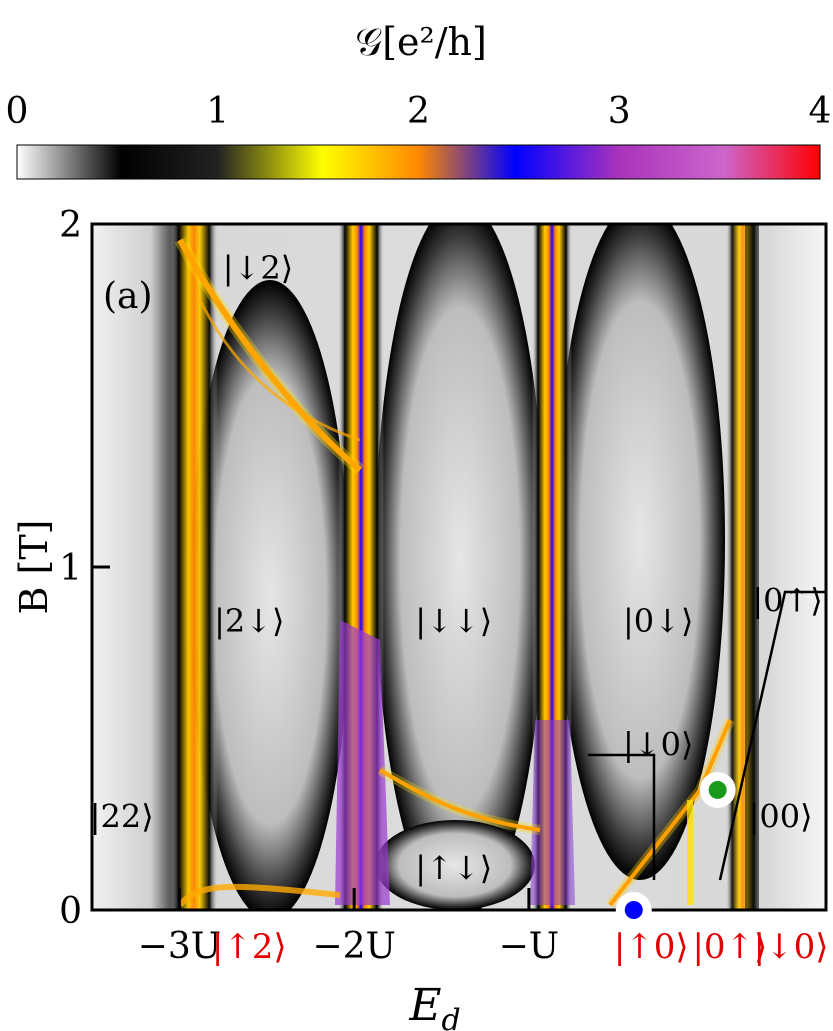 The height and width of the screenshot is (1031, 833). I want to click on annotation-line-down-zero, so click(622, 816).